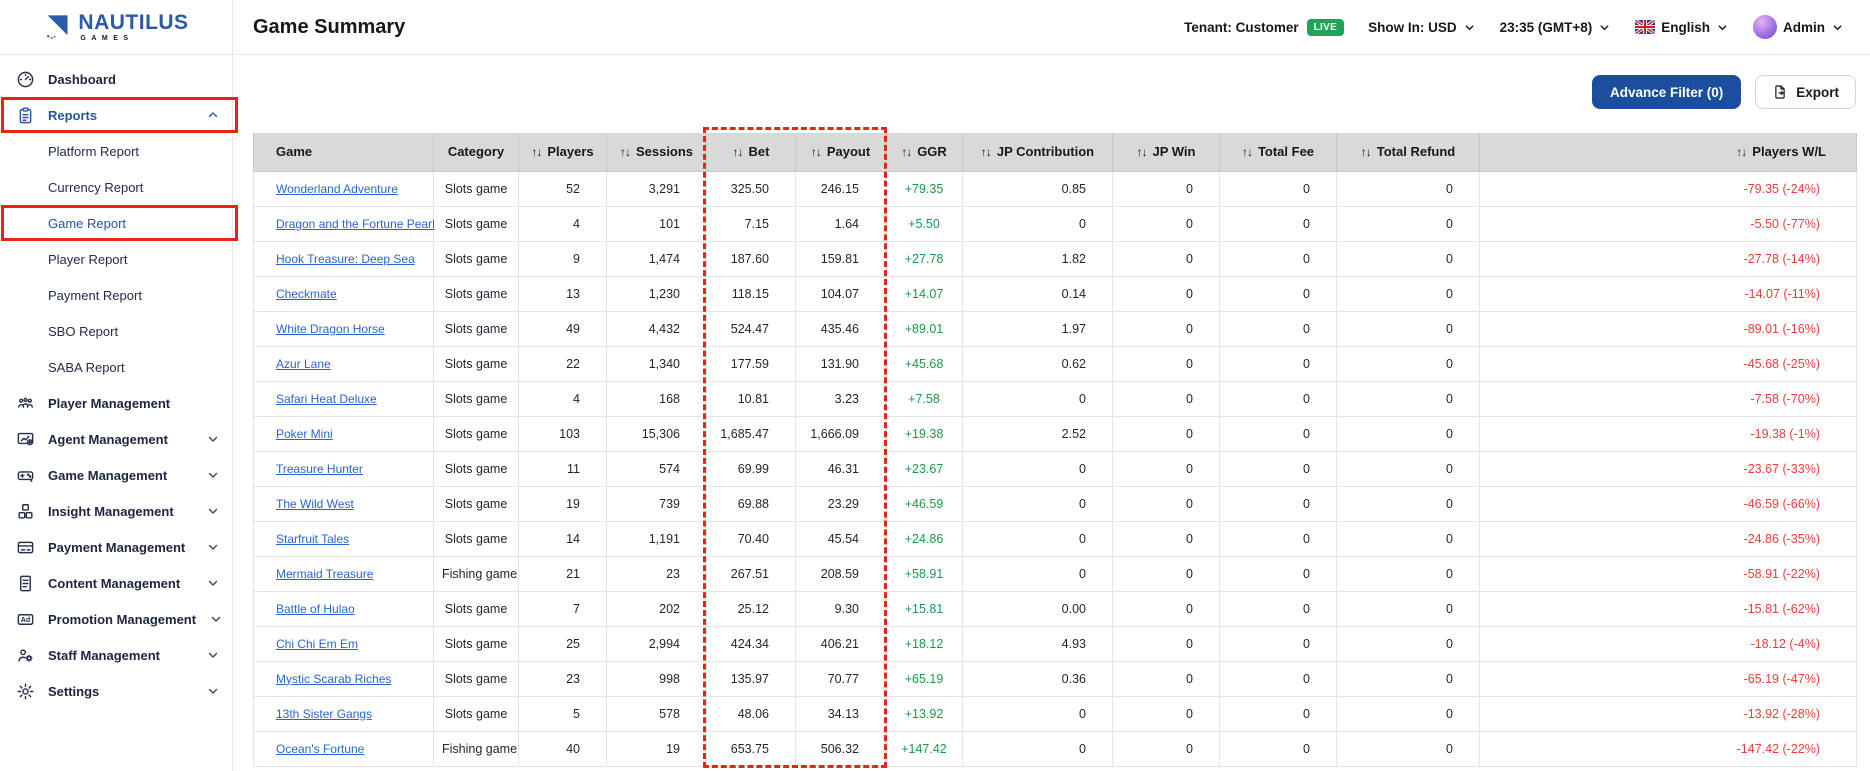 The height and width of the screenshot is (771, 1870). Describe the element at coordinates (325, 573) in the screenshot. I see `game-link: Mermaid Treasure` at that location.